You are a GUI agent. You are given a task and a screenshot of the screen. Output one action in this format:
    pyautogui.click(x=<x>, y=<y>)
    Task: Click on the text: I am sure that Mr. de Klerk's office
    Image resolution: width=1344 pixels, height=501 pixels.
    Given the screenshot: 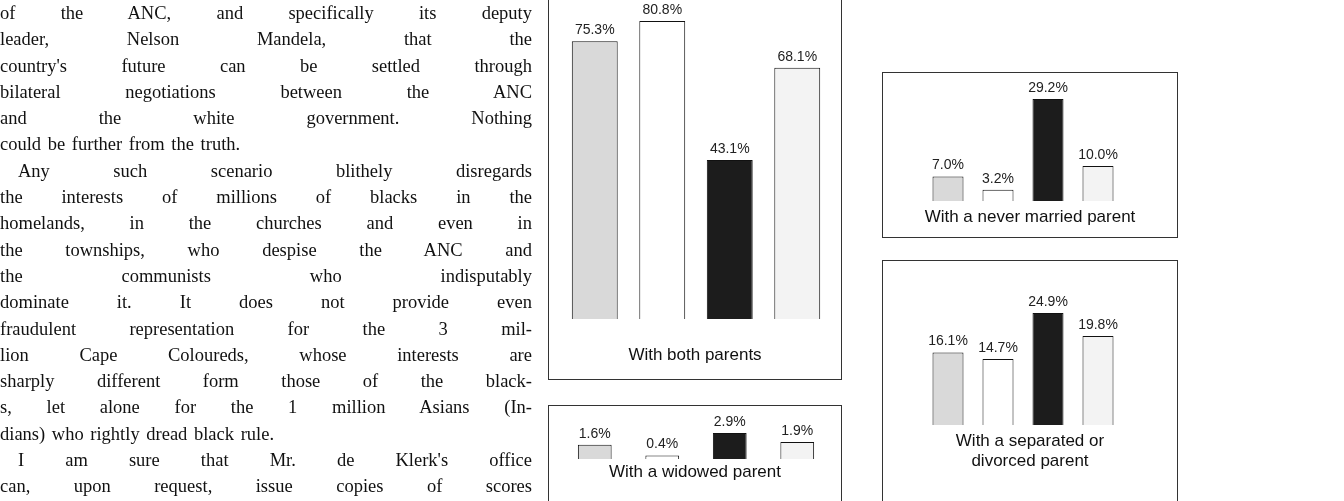 What is the action you would take?
    pyautogui.click(x=274, y=461)
    